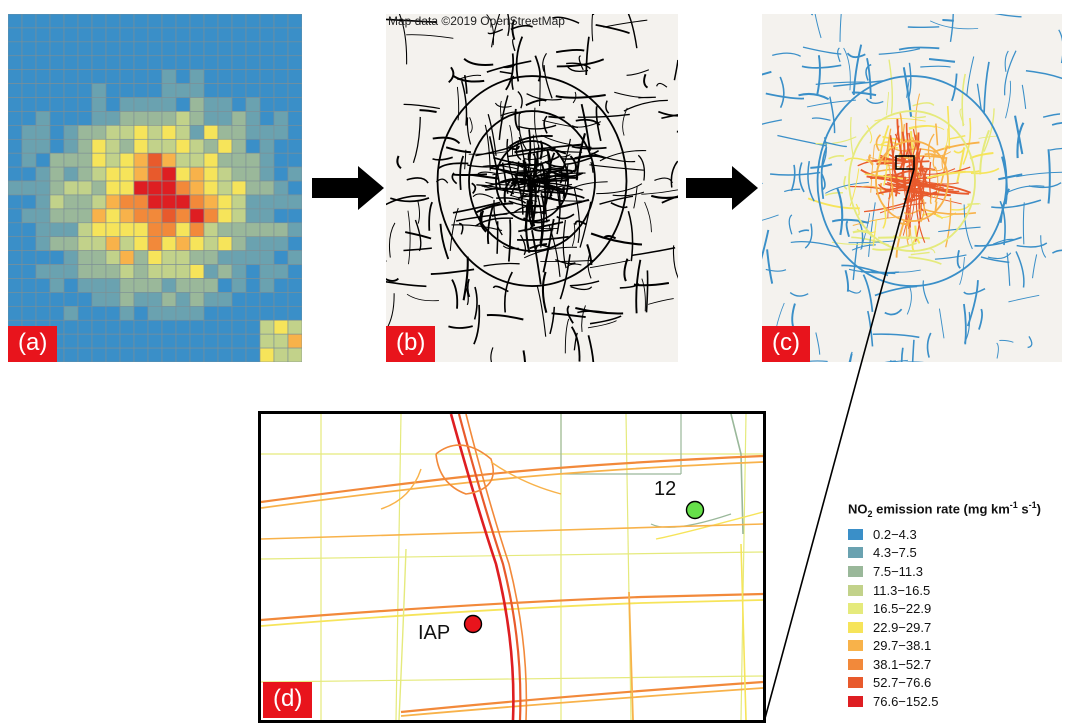  I want to click on legend-item: 52.7−76.6, so click(960, 683).